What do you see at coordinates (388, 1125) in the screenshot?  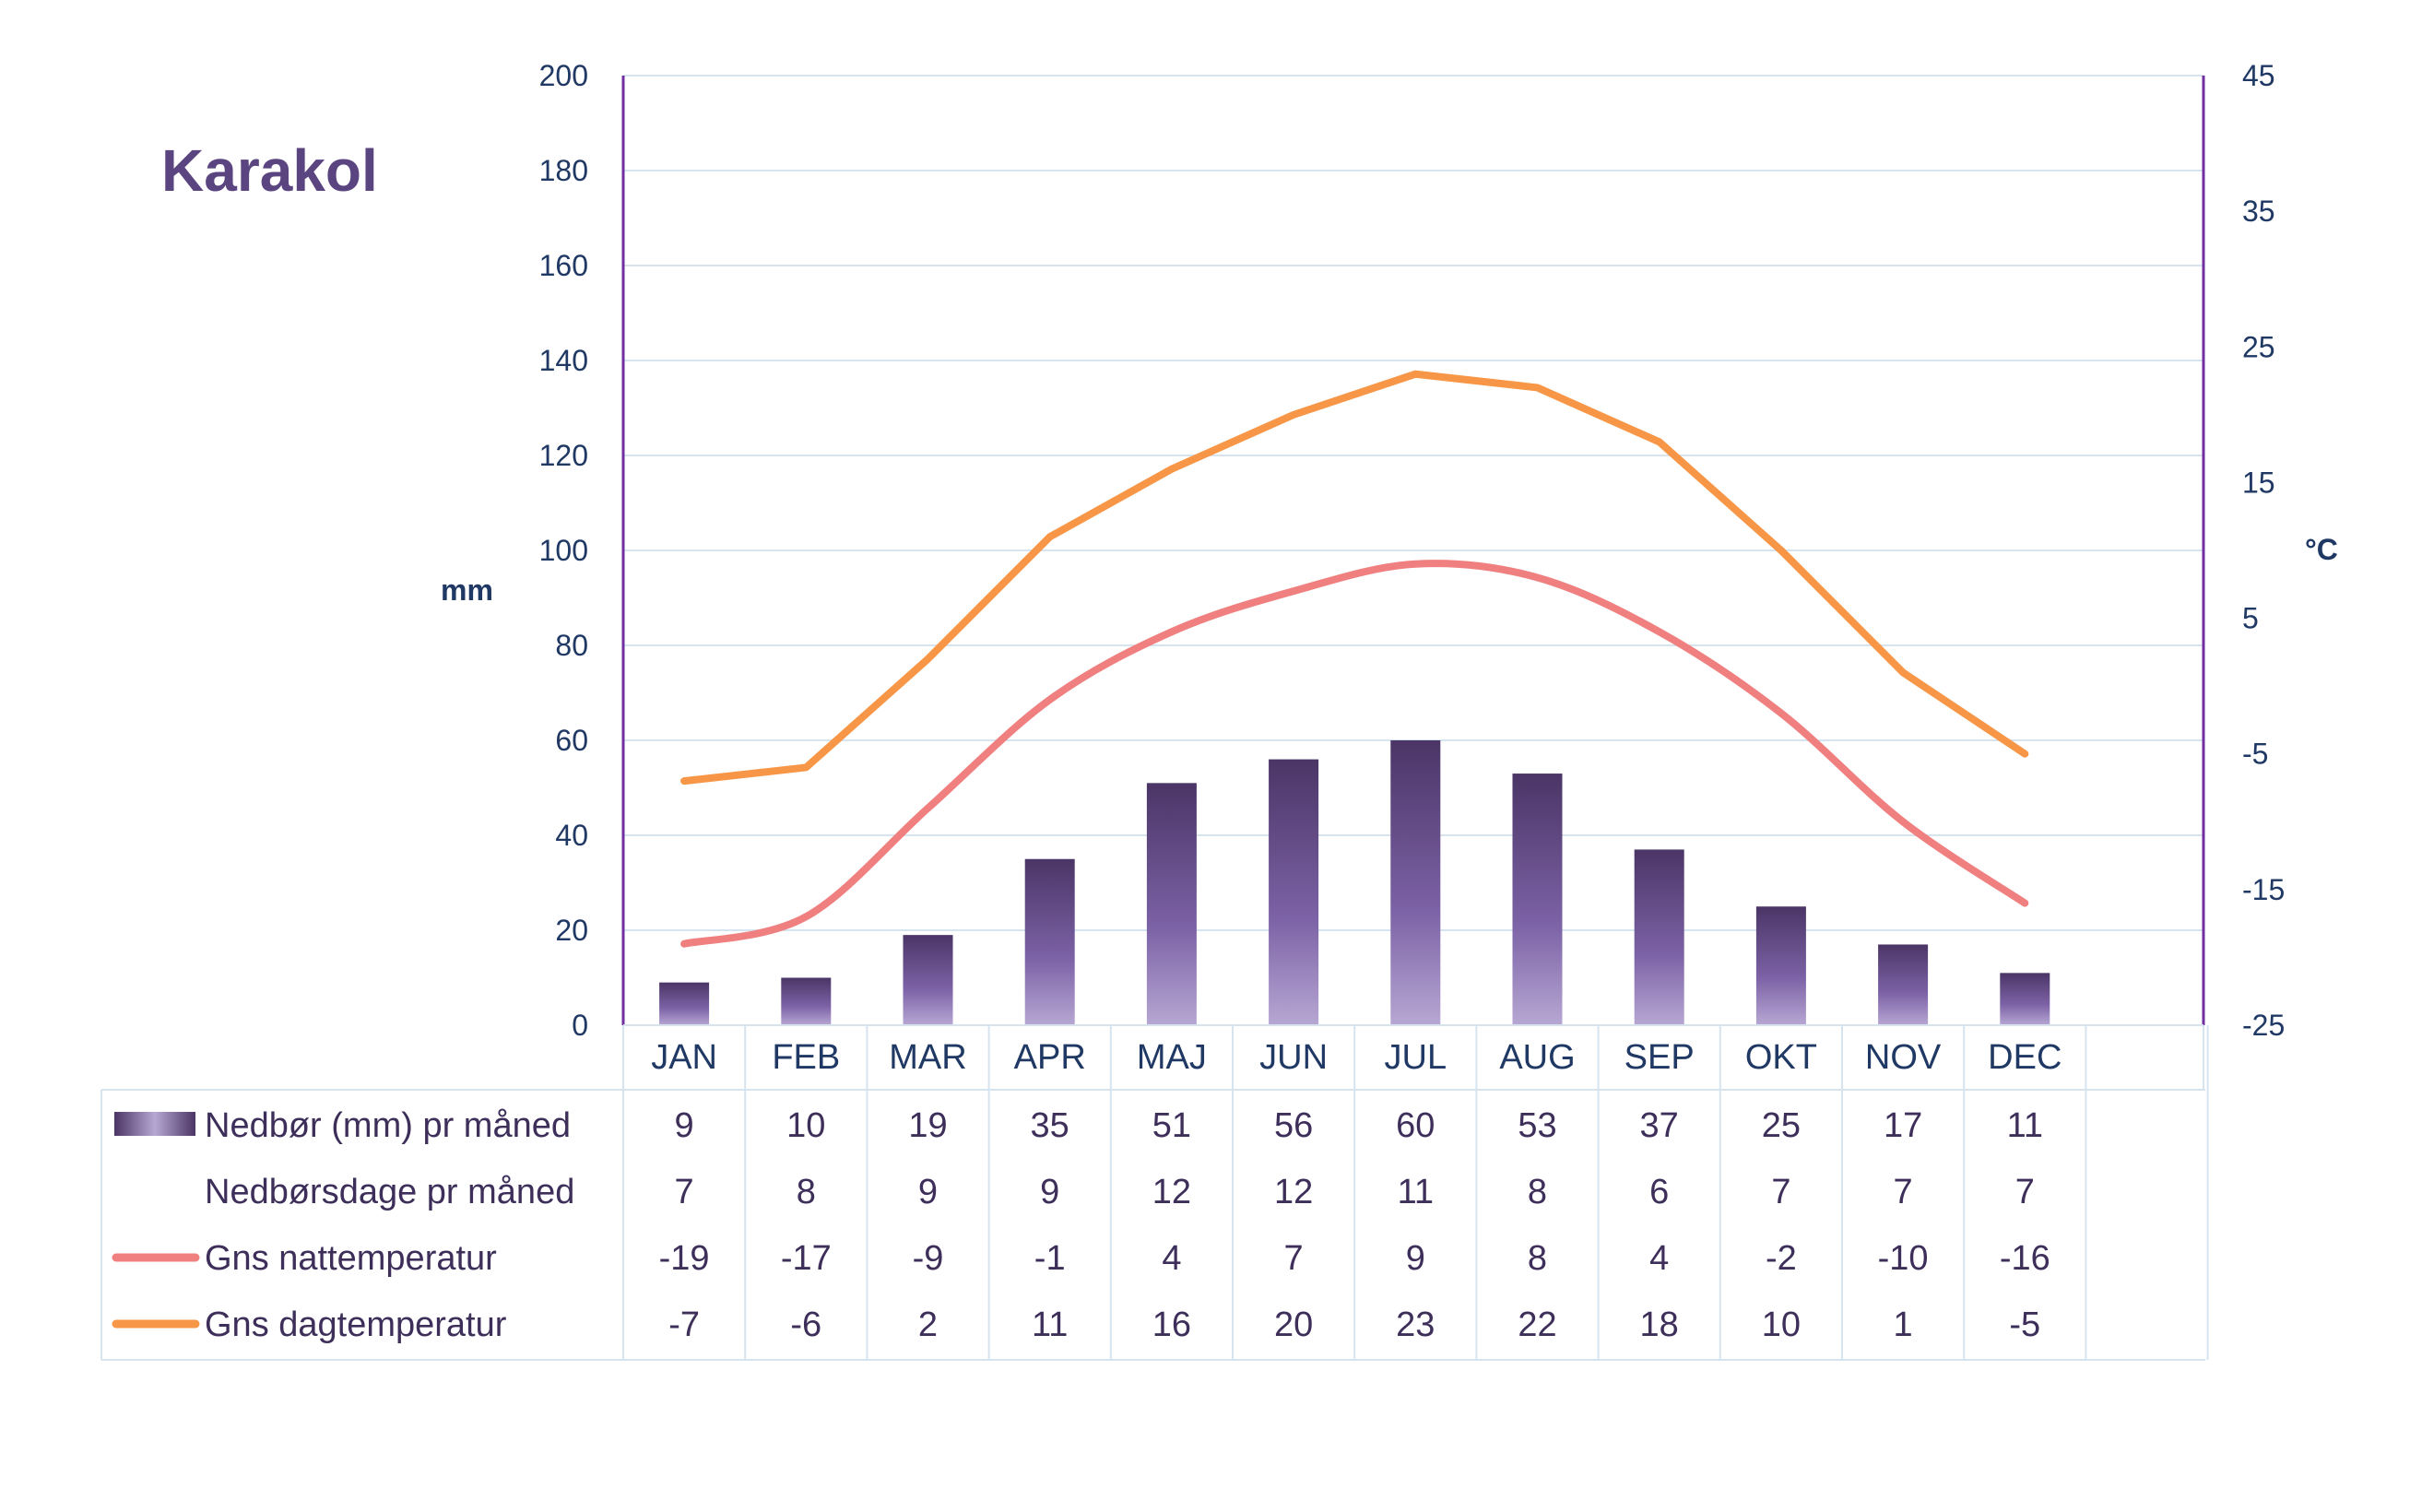 I see `table-row-label: Nedbør (mm) pr måned` at bounding box center [388, 1125].